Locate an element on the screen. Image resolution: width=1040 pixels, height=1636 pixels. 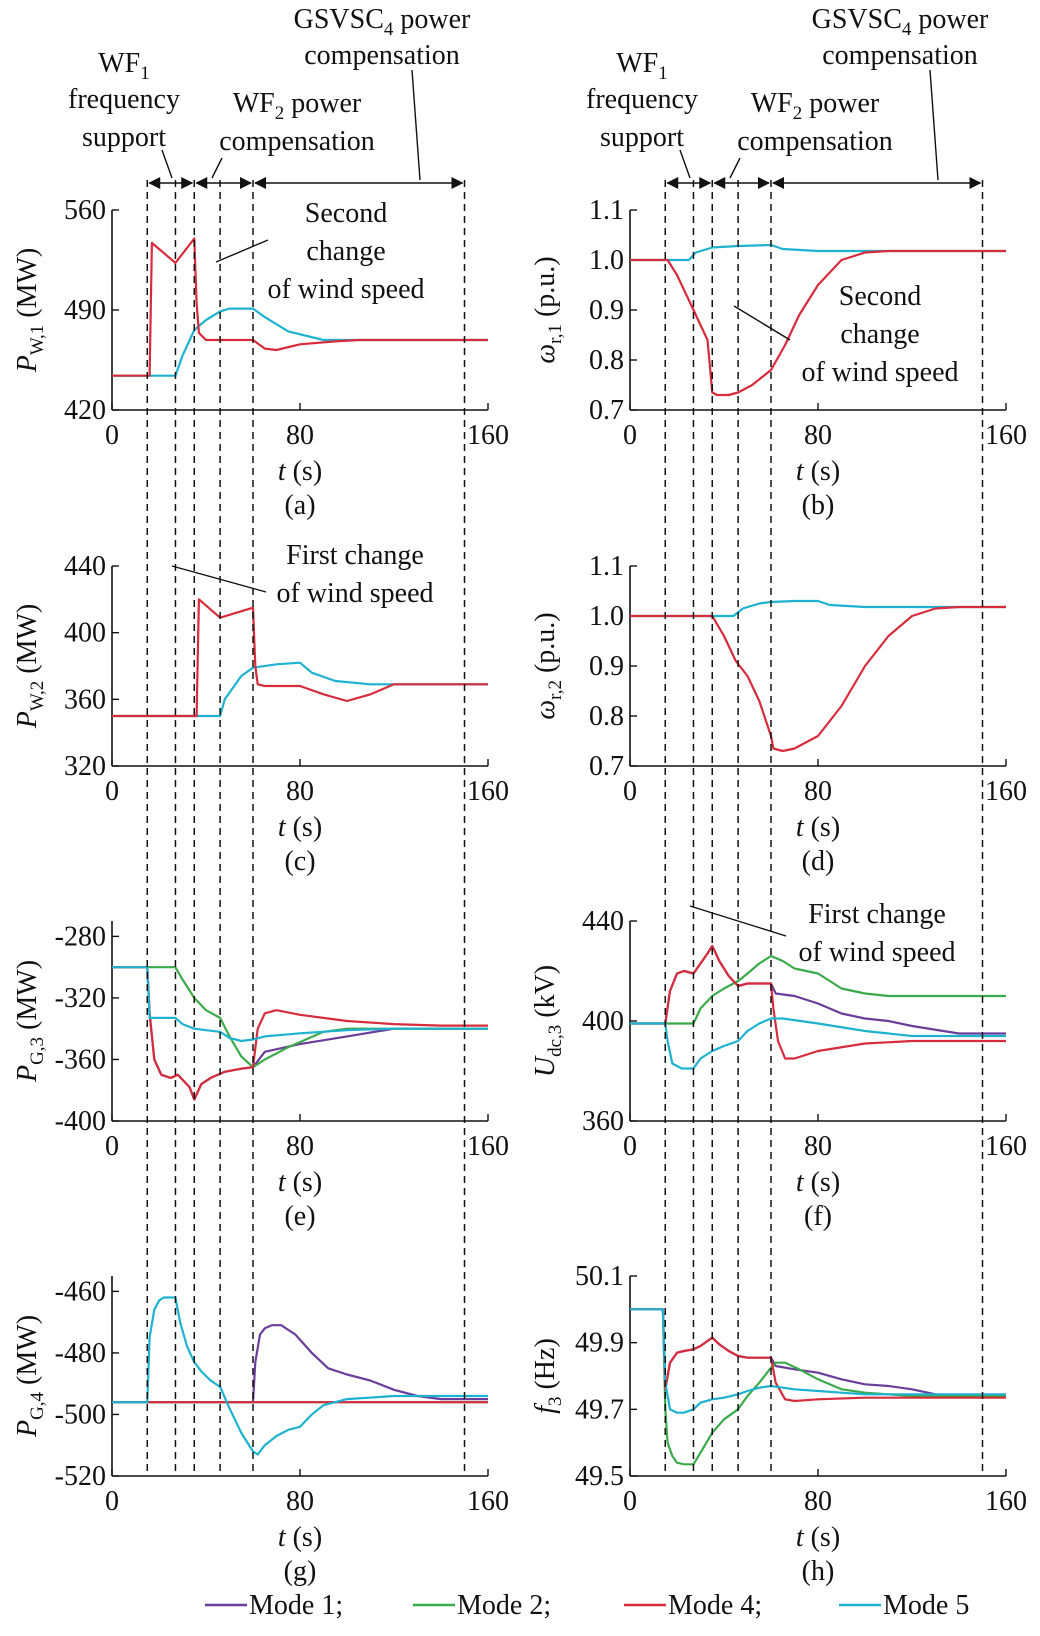
panel-a: 420 490 560 0 80 160 t (s)(a) PW,1 (MW) is located at coordinates (260, 358).